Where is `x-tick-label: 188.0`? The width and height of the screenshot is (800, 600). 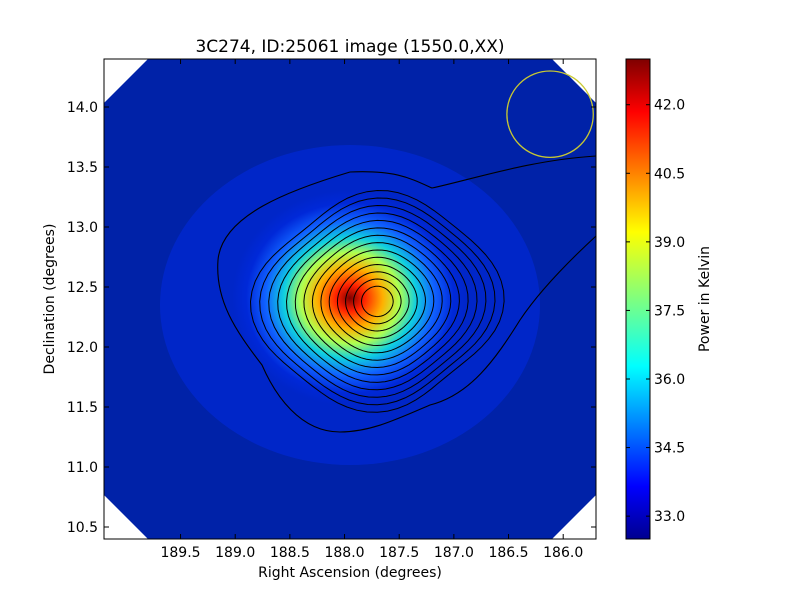
x-tick-label: 188.0 is located at coordinates (344, 553).